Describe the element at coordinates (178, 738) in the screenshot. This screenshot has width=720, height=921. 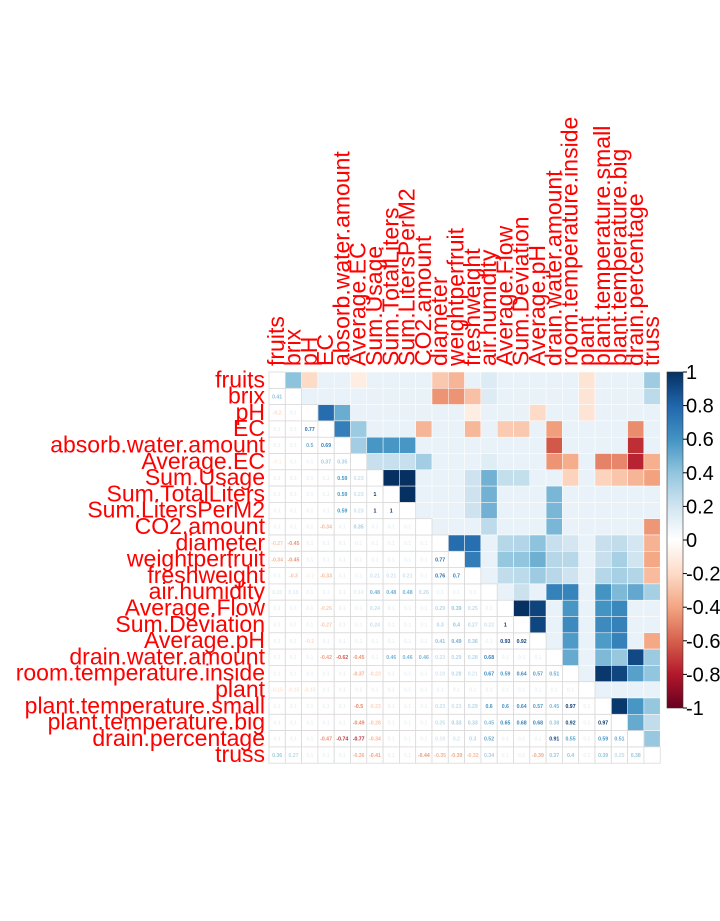
I see `row-label: drain.percentage` at that location.